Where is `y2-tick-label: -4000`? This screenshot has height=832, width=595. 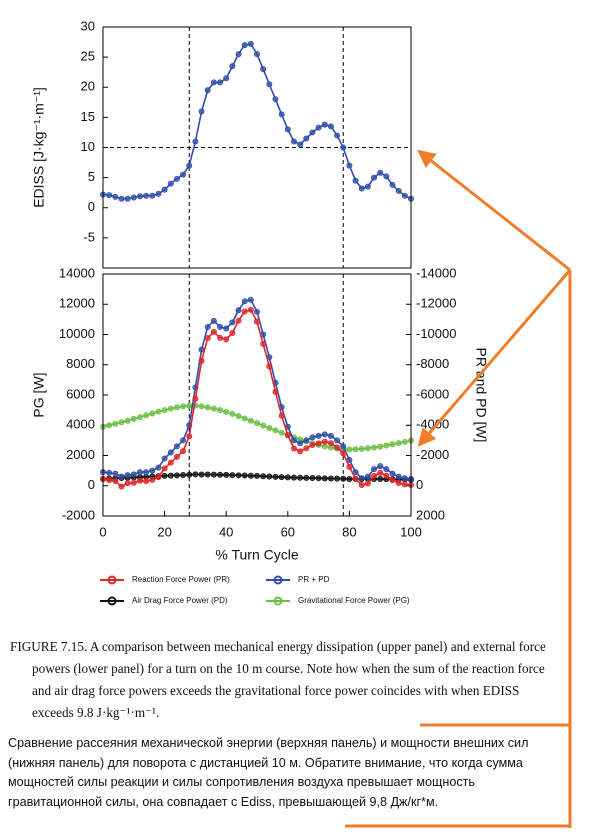 y2-tick-label: -4000 is located at coordinates (432, 424).